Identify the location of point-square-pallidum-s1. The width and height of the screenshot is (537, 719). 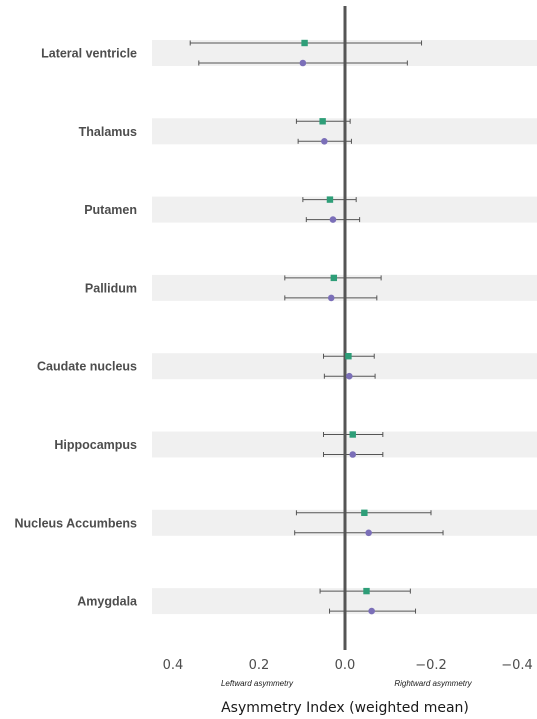
(334, 278).